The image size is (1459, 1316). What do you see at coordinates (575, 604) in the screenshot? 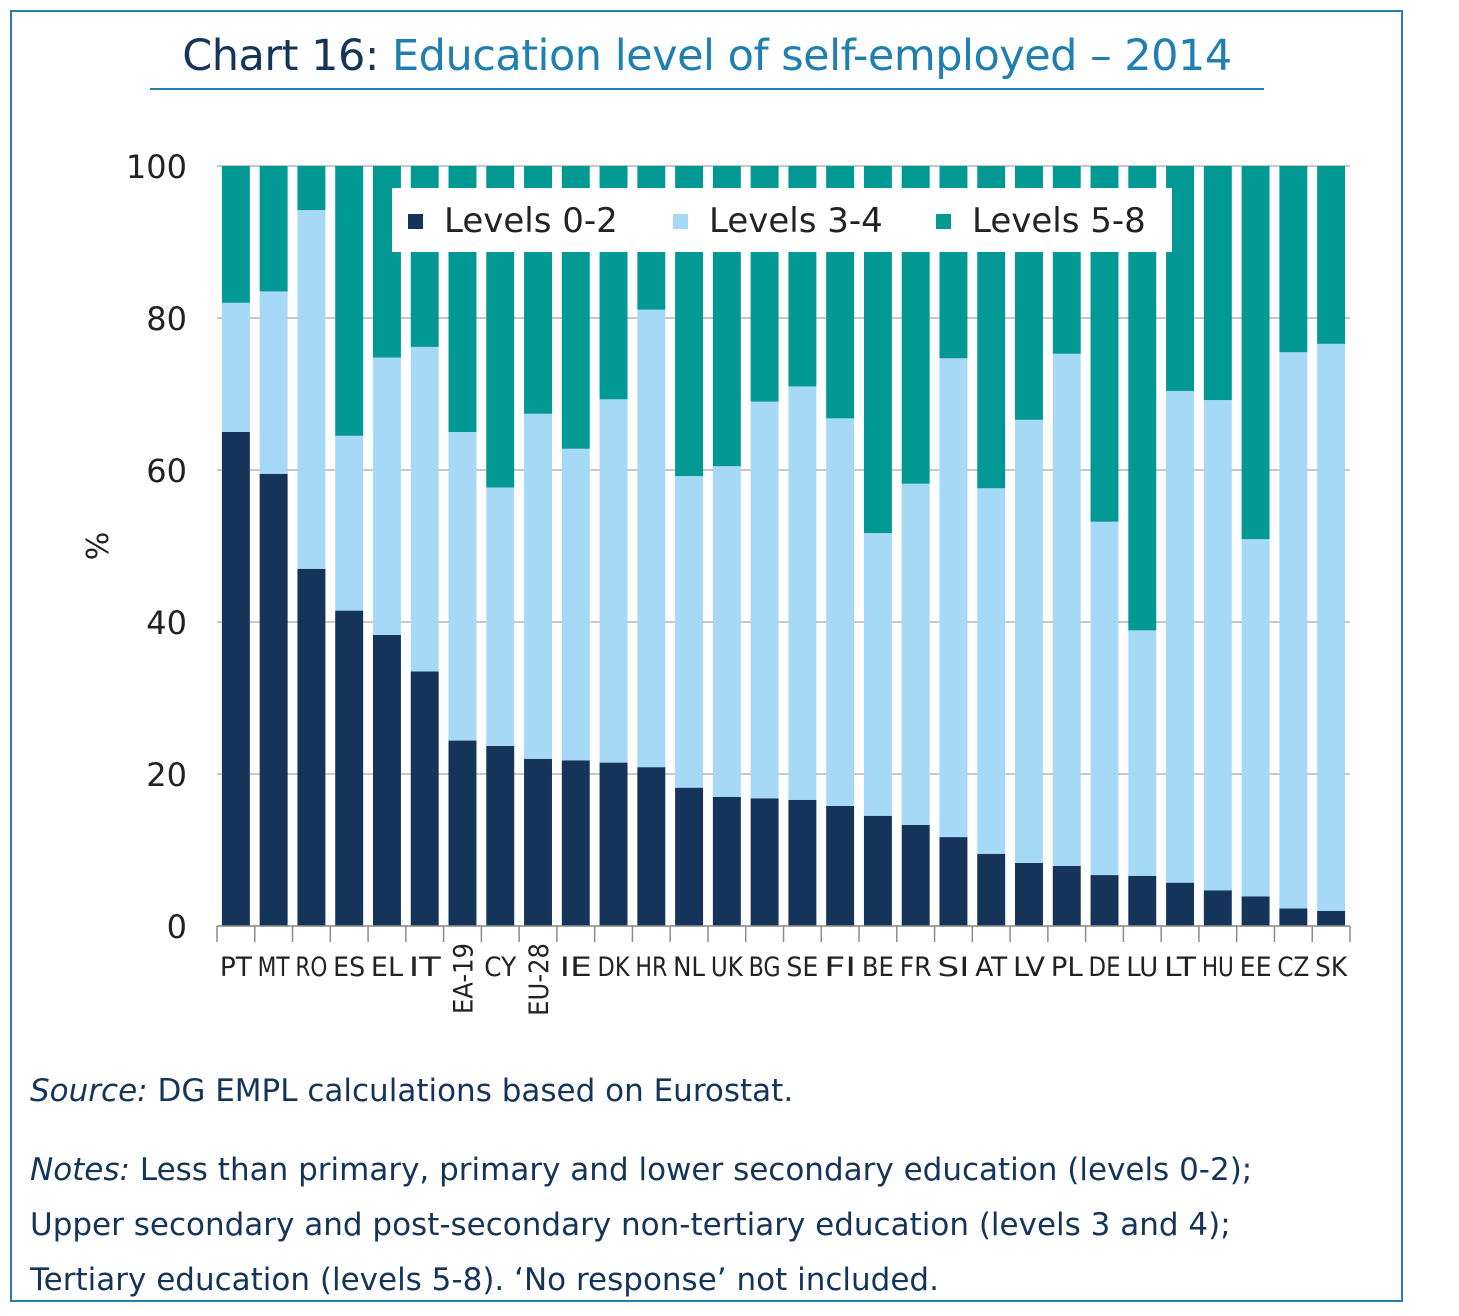
I see `bar-segment-ie-s2` at bounding box center [575, 604].